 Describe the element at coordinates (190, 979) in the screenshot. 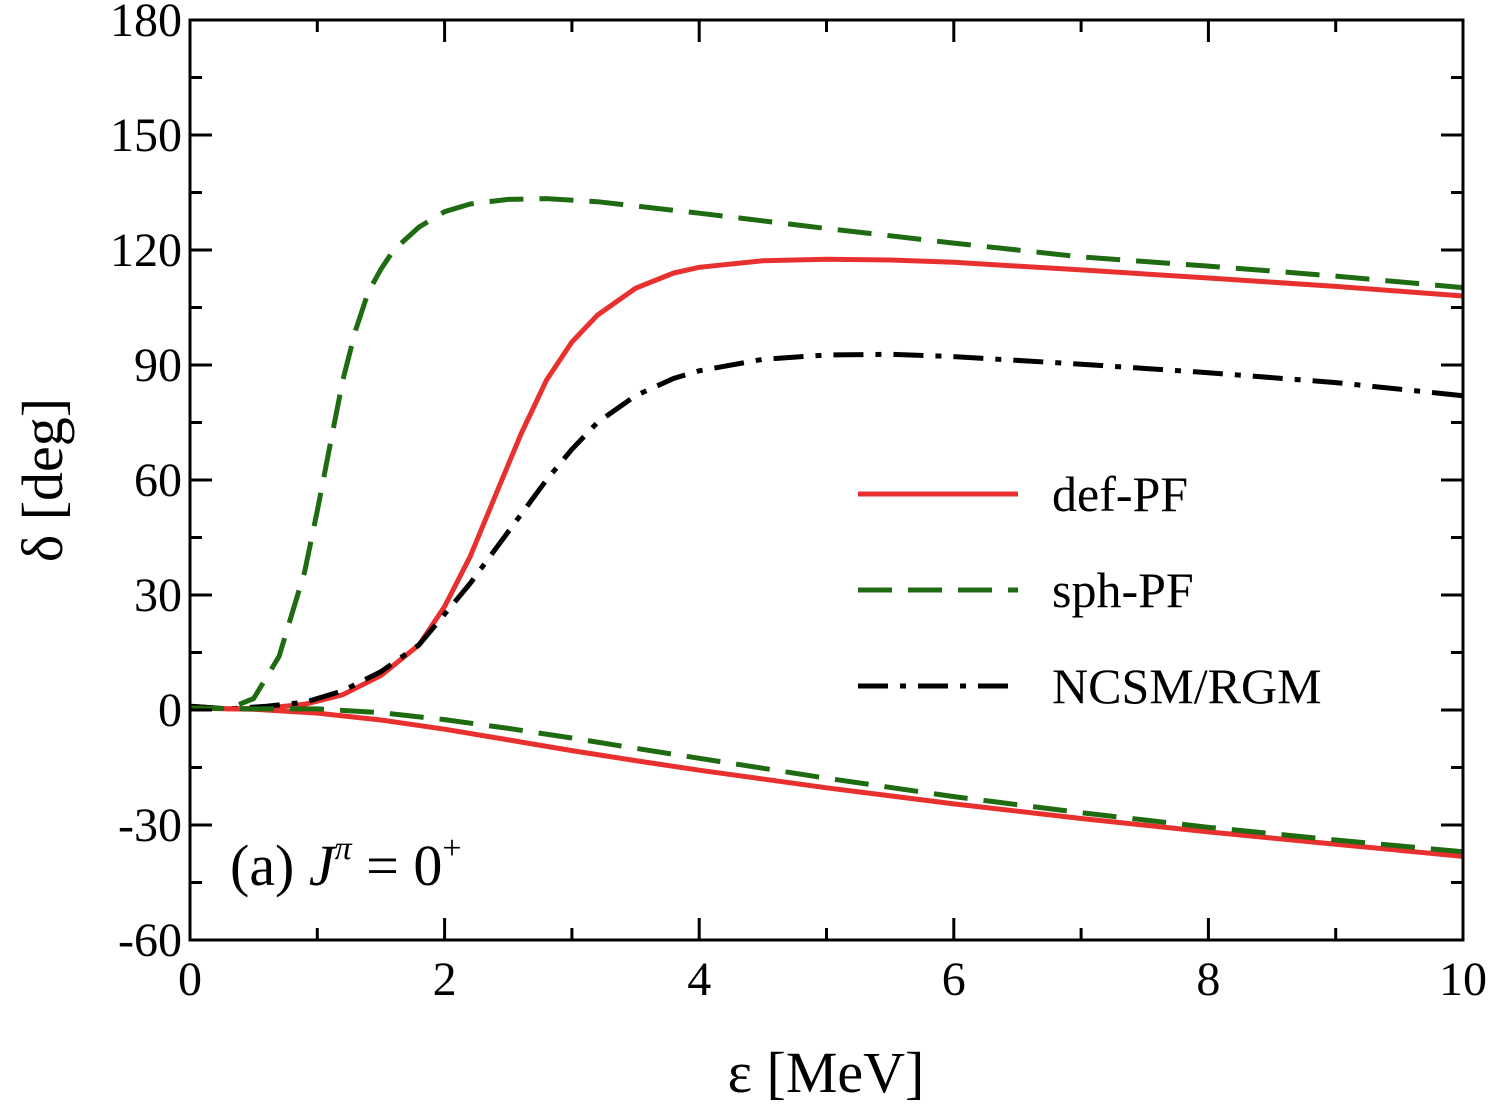

I see `x-tick-label: 0` at that location.